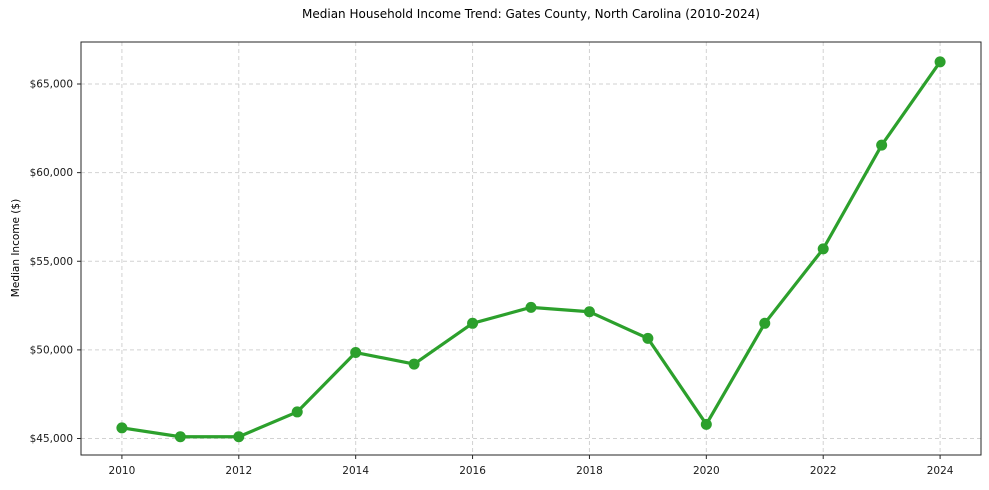  Describe the element at coordinates (51, 262) in the screenshot. I see `y-tick-label: $55,000` at that location.